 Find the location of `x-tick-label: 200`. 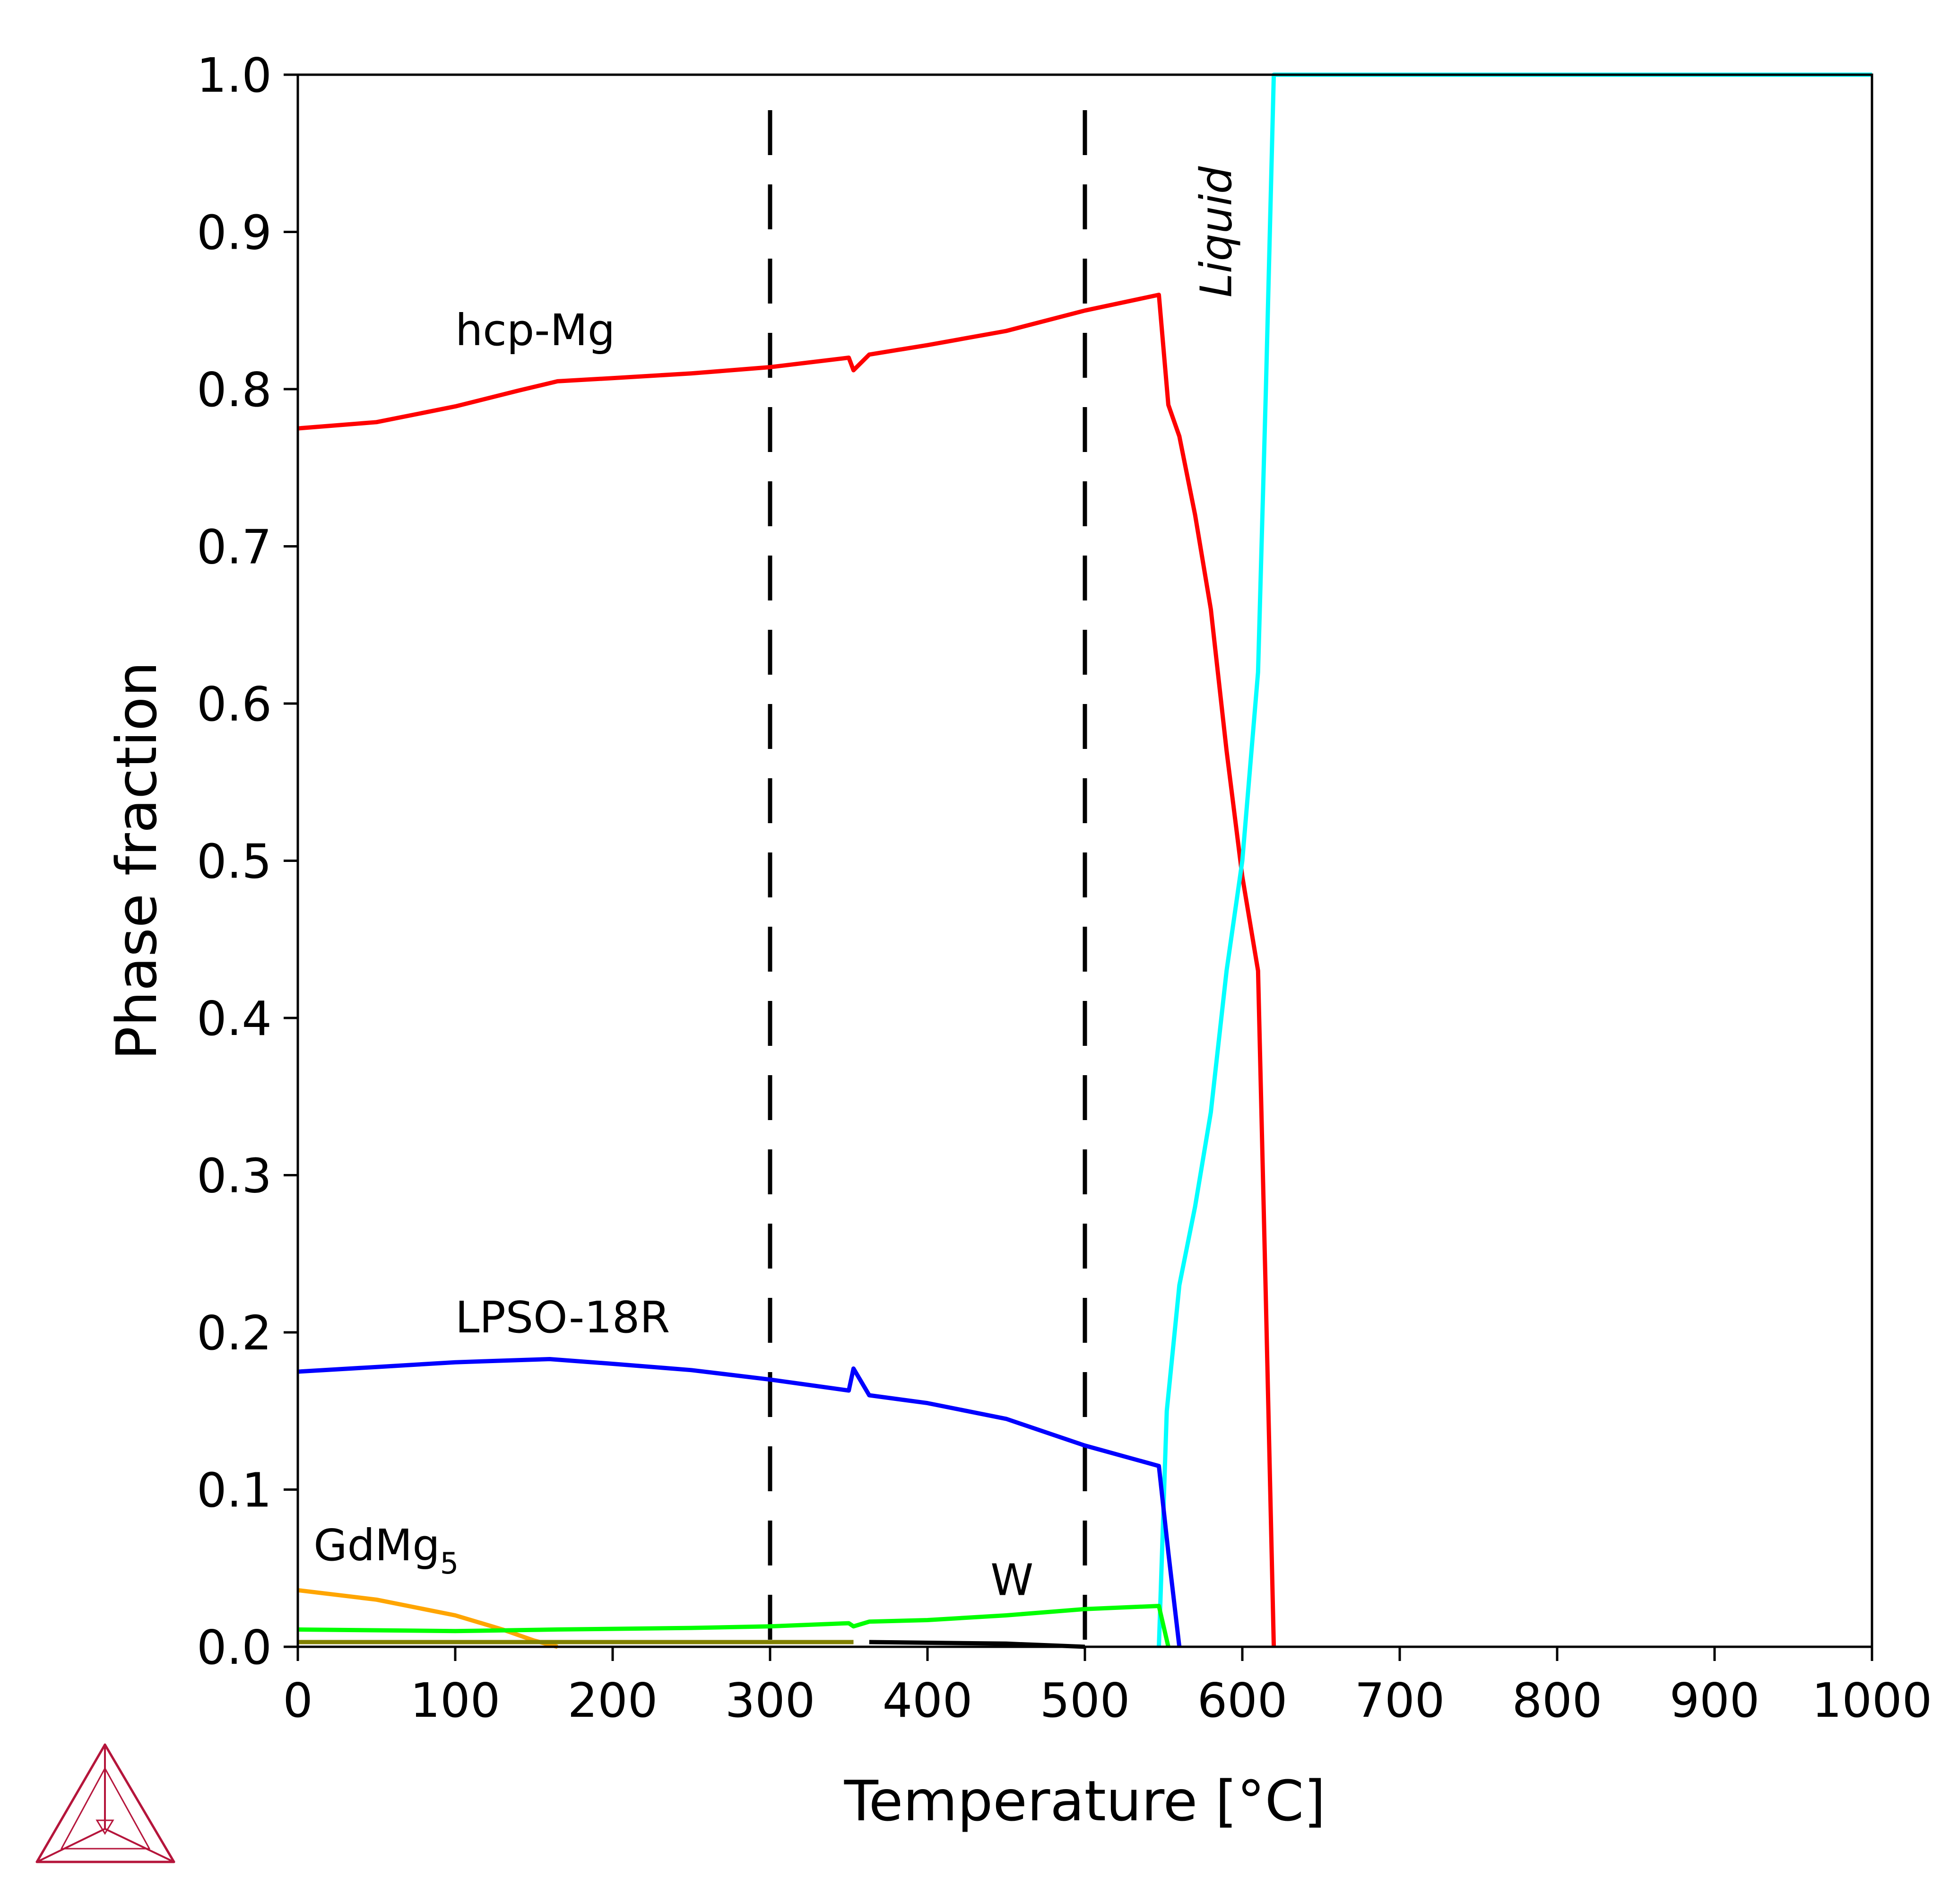

x-tick-label: 200 is located at coordinates (613, 1700).